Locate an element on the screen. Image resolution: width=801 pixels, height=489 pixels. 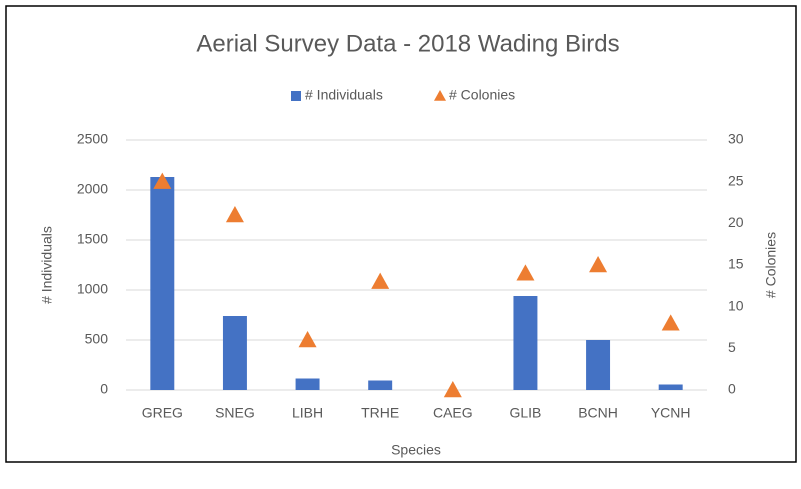
legend-label: # Individuals is located at coordinates (344, 95).